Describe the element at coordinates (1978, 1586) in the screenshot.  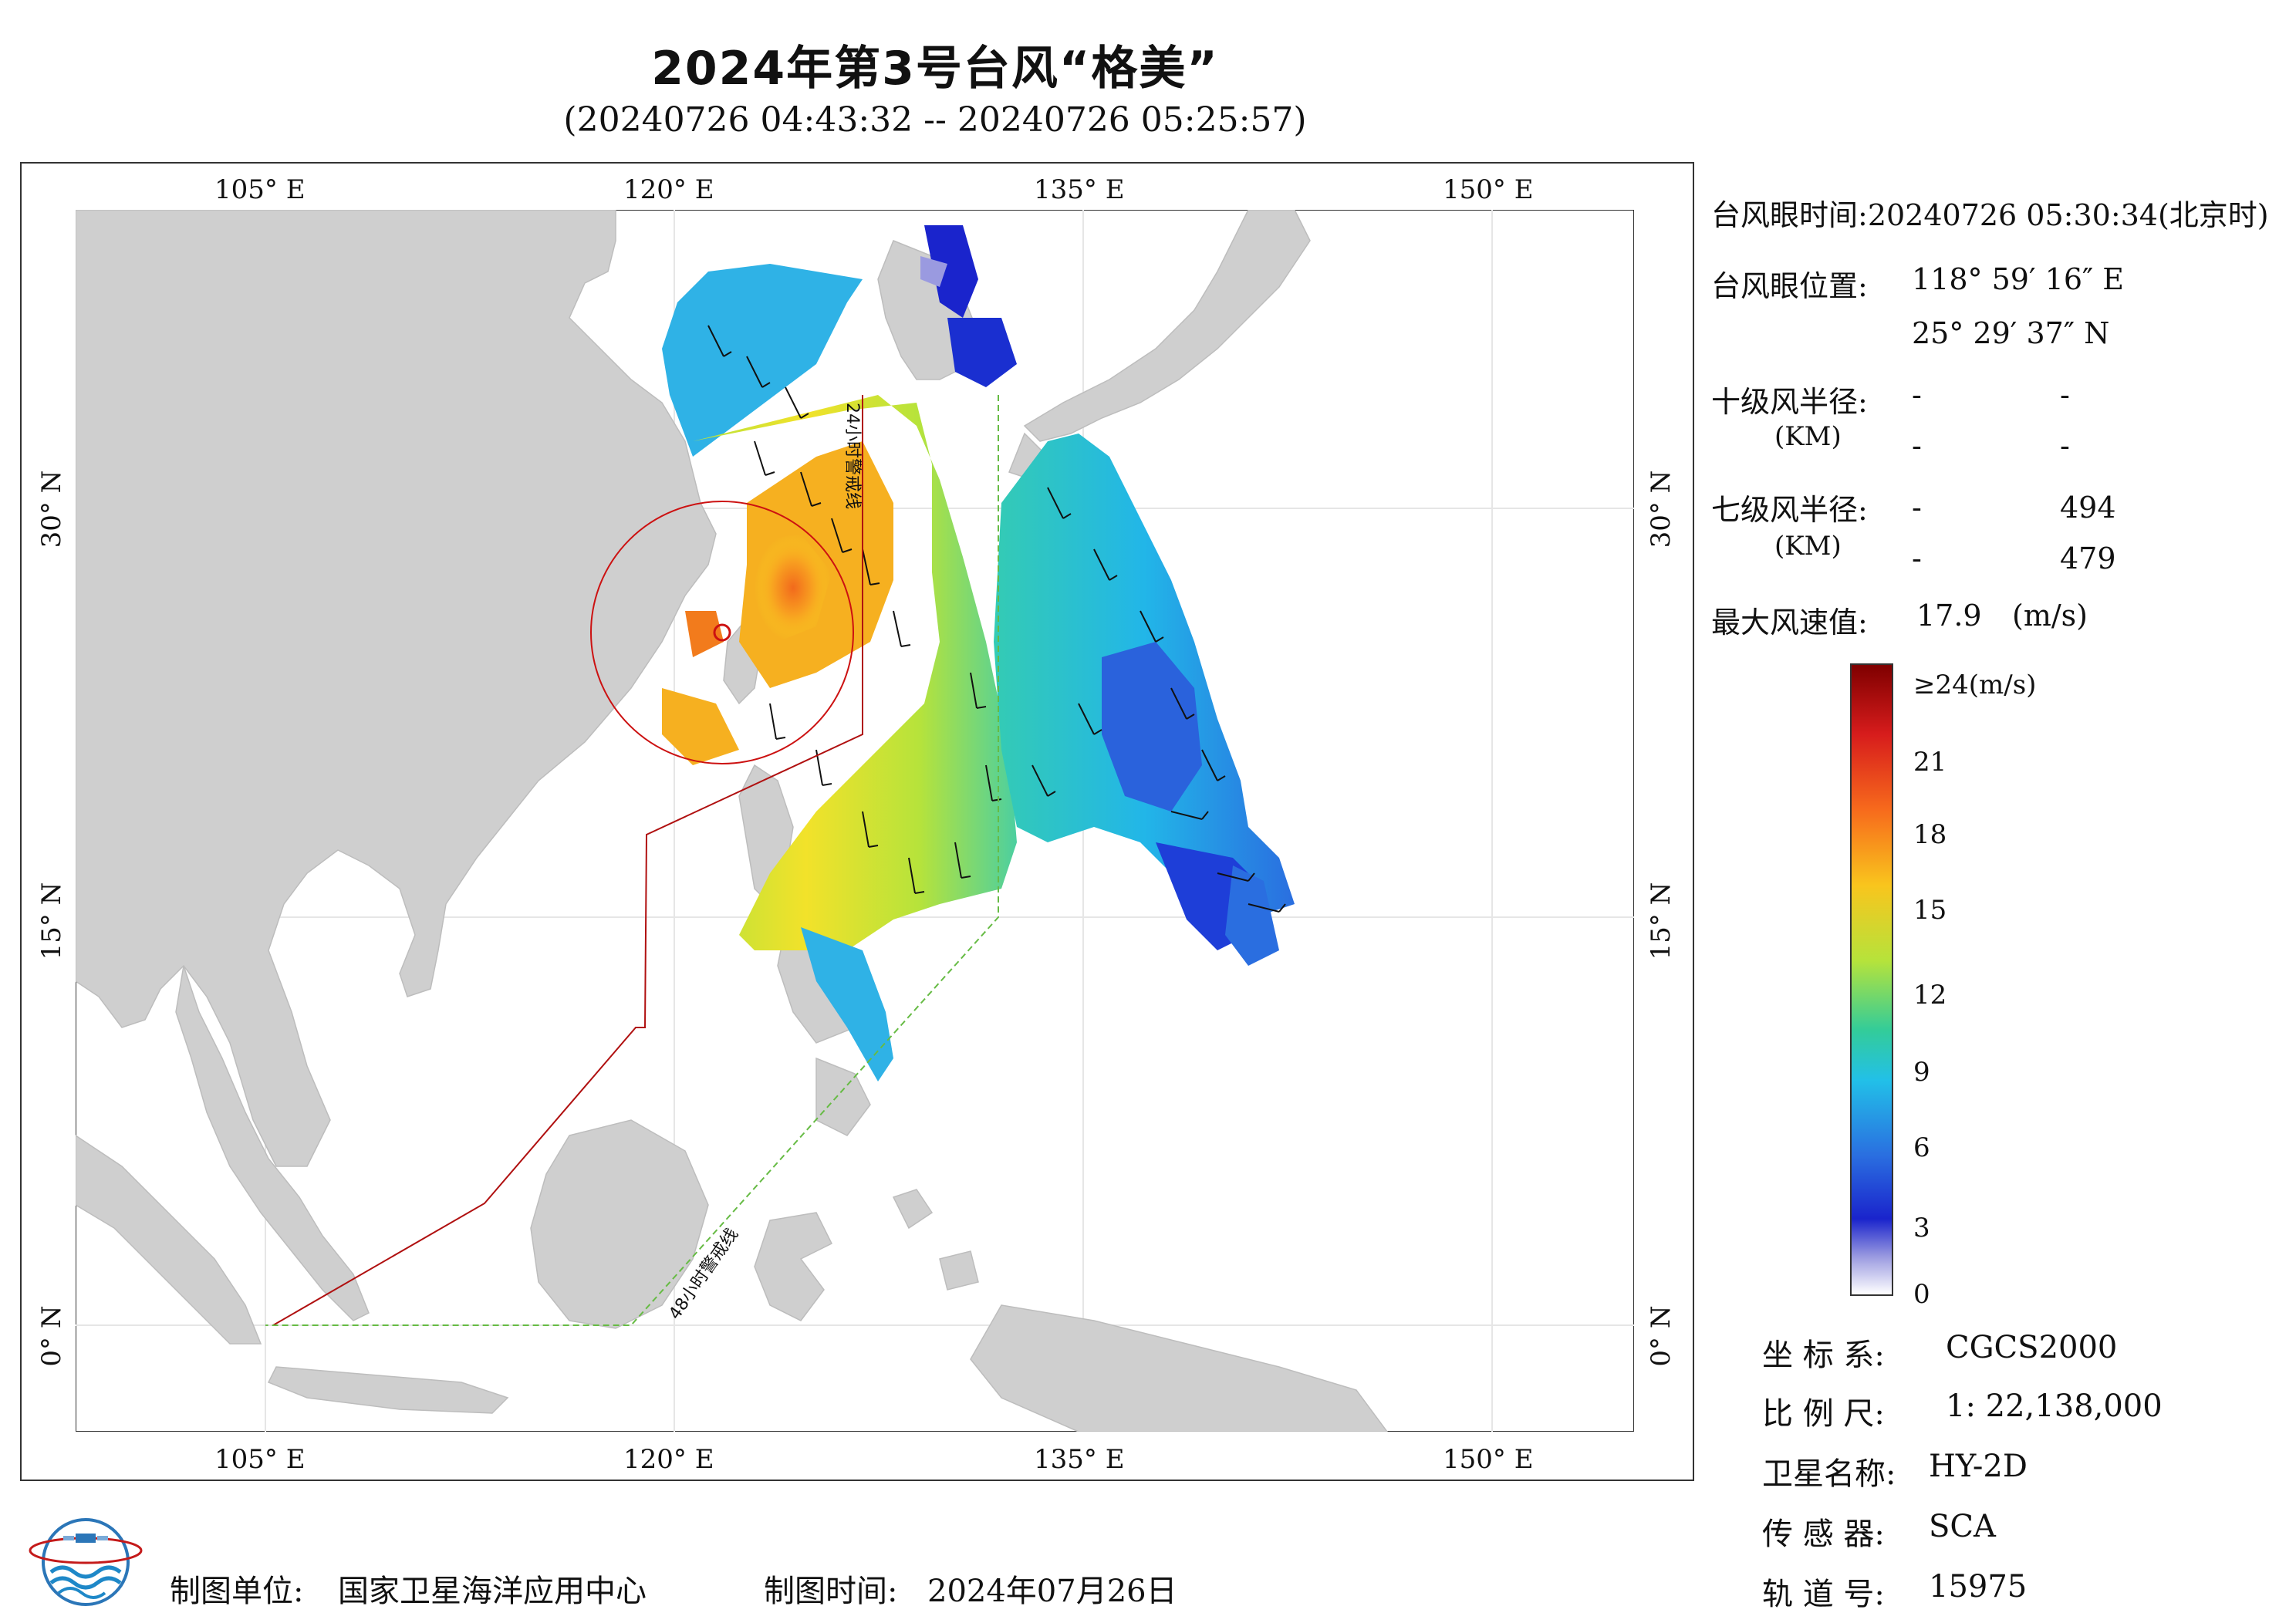
I see `orbit-value: 15975` at that location.